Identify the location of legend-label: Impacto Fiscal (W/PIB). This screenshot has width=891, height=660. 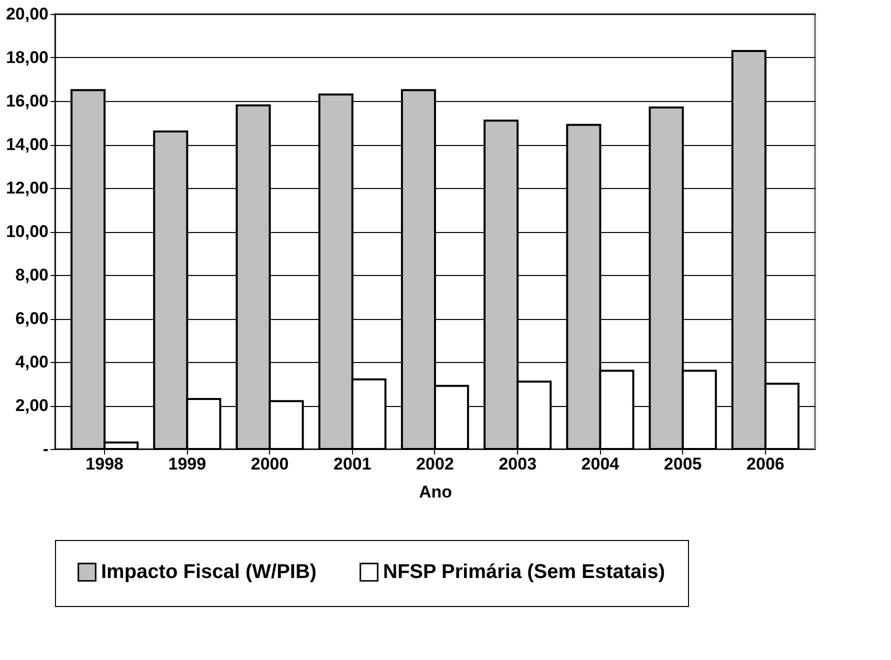
(209, 572).